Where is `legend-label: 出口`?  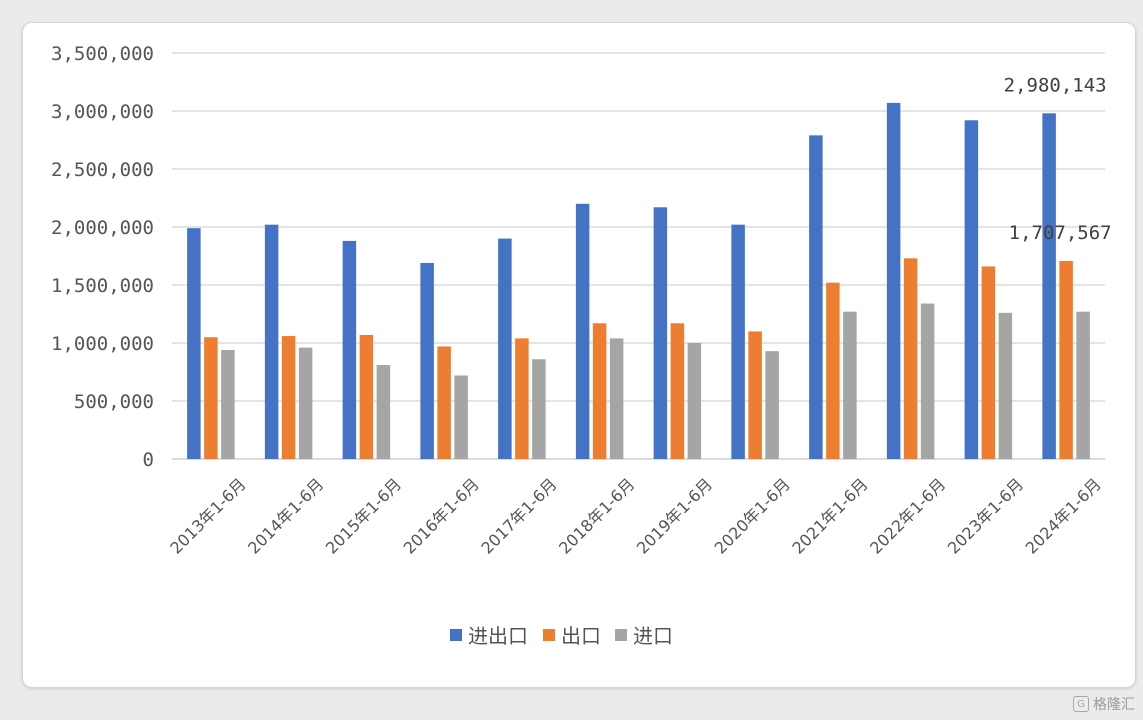
legend-label: 出口 is located at coordinates (581, 636).